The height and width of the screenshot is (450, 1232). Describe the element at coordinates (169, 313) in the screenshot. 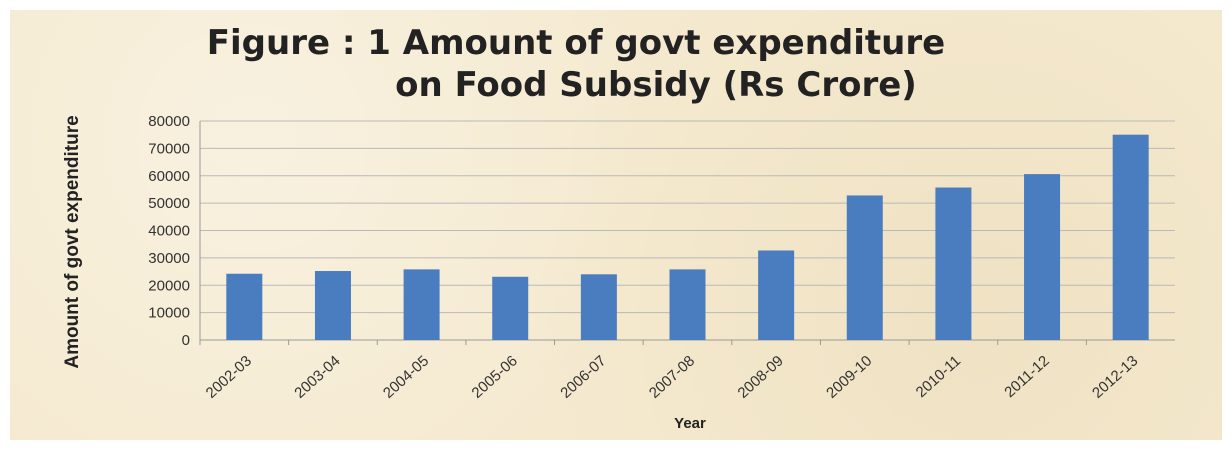

I see `y-tick-label: 10000` at that location.